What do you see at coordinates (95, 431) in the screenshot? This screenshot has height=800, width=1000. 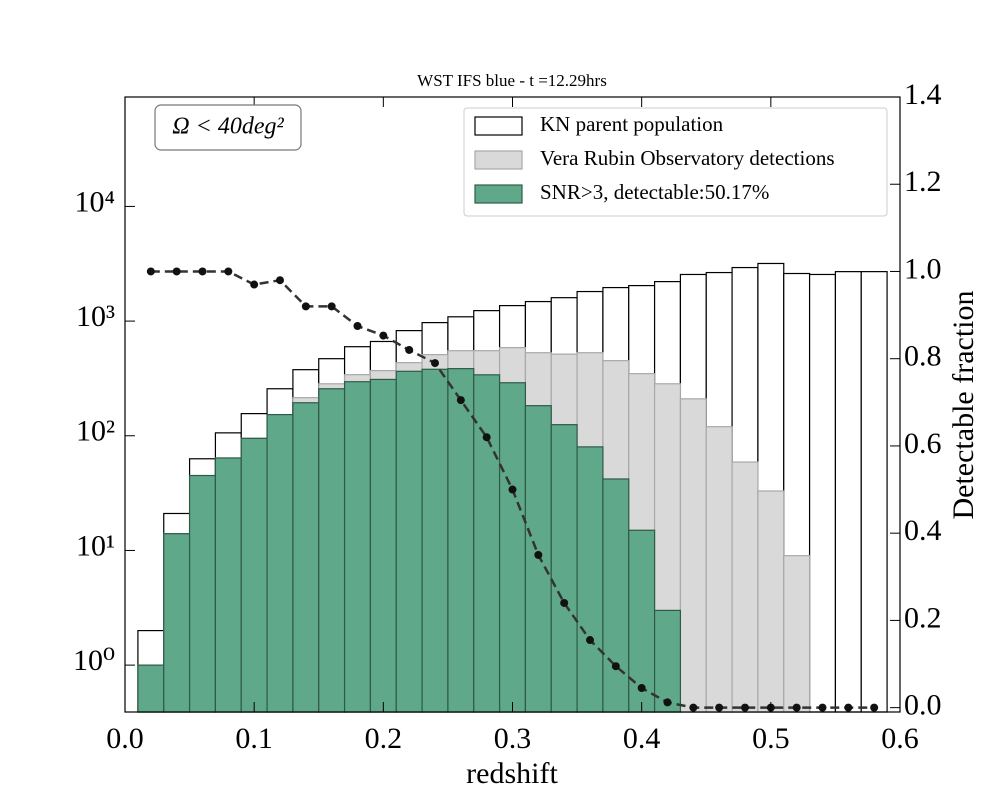 I see `y-tick-label: 10²` at bounding box center [95, 431].